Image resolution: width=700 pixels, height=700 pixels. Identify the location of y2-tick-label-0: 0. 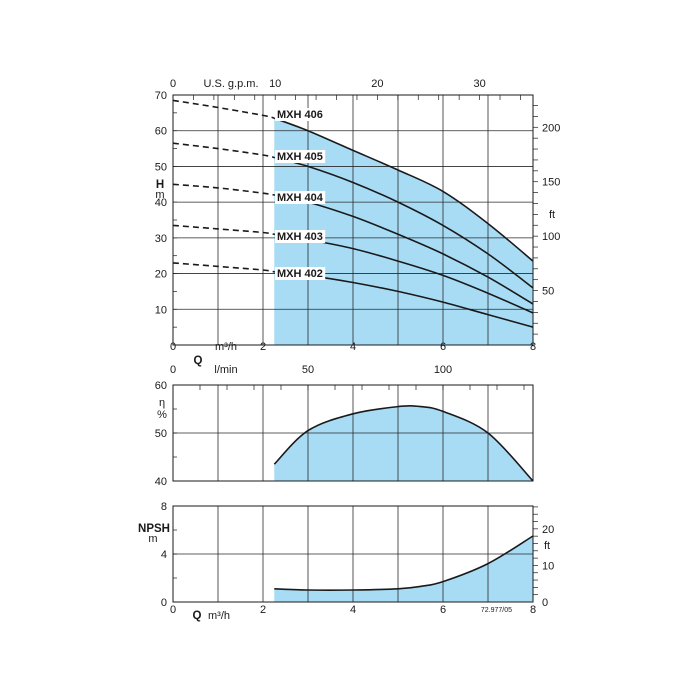
(545, 603).